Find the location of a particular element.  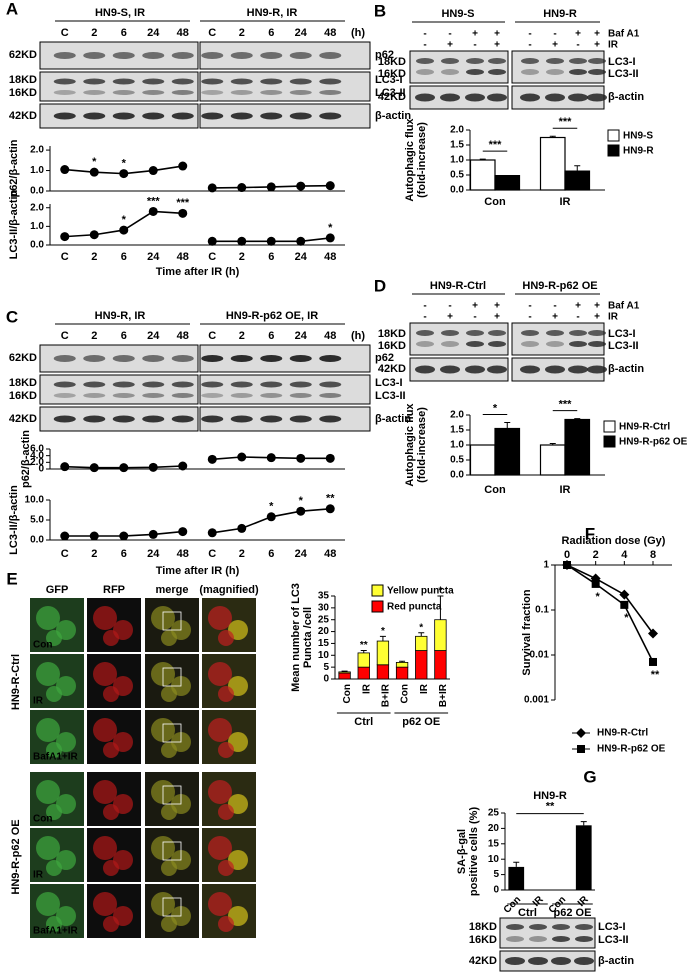

panel-letter: A is located at coordinates (12, 9).